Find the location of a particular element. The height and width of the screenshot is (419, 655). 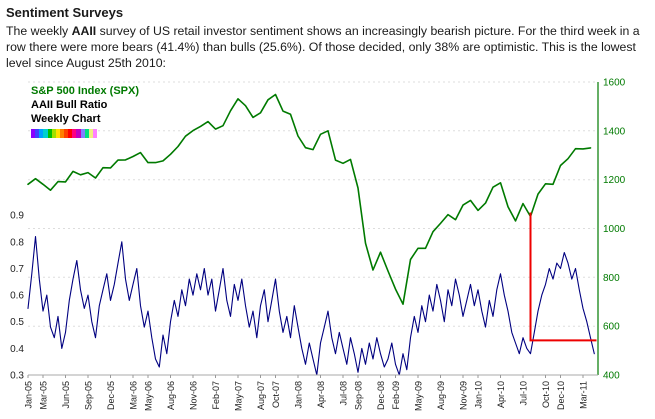

svg-text: Oct-07 is located at coordinates (276, 394).